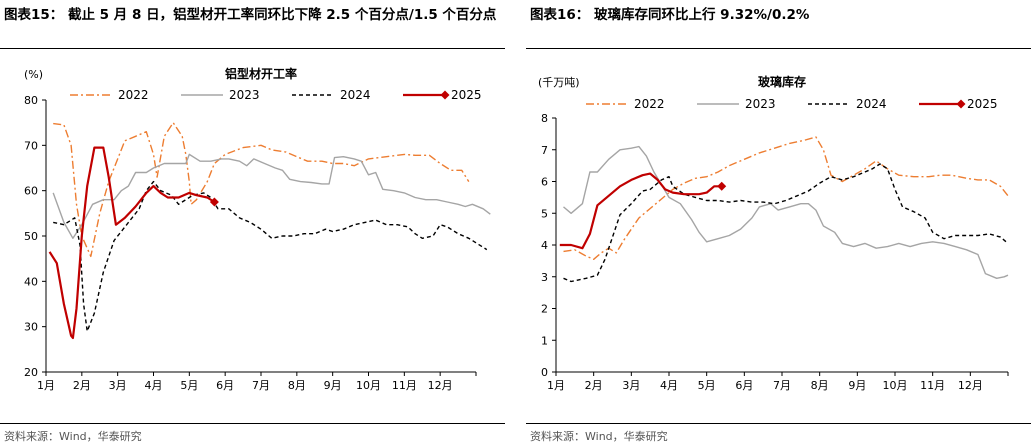 The image size is (1031, 447). I want to click on y-tick-label: 2, so click(544, 309).